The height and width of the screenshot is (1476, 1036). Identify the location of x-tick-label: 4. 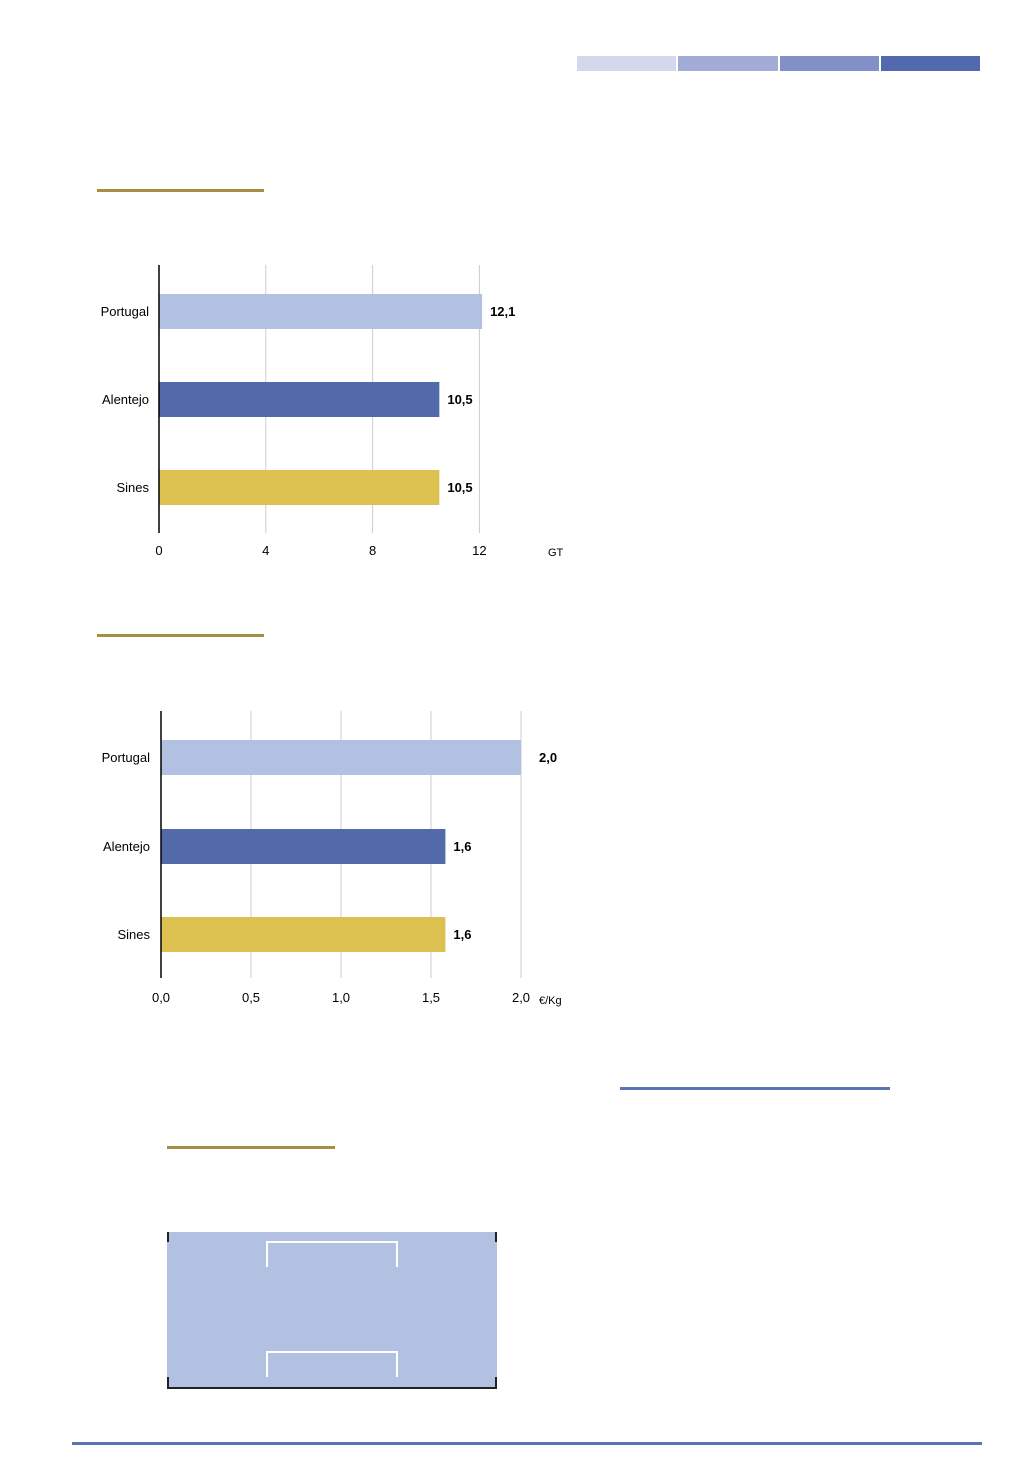
(266, 550).